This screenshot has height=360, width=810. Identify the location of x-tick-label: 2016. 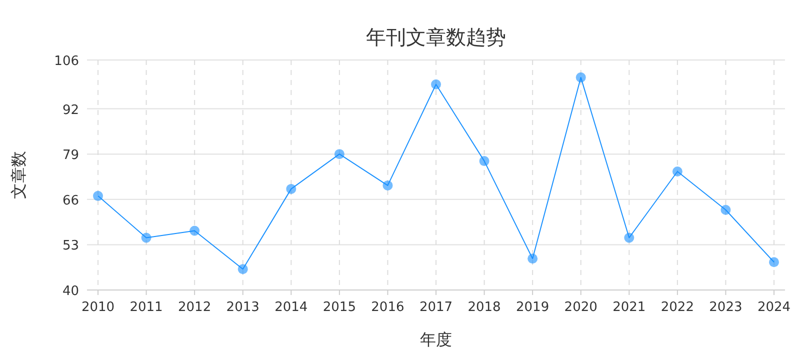
(387, 307).